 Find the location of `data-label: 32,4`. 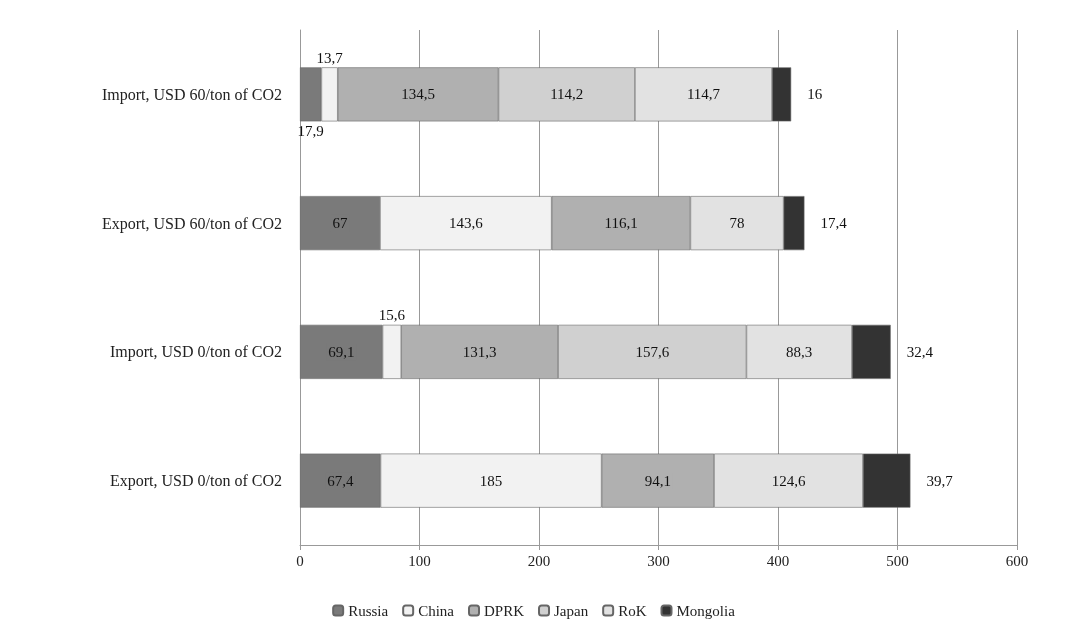

data-label: 32,4 is located at coordinates (920, 351).